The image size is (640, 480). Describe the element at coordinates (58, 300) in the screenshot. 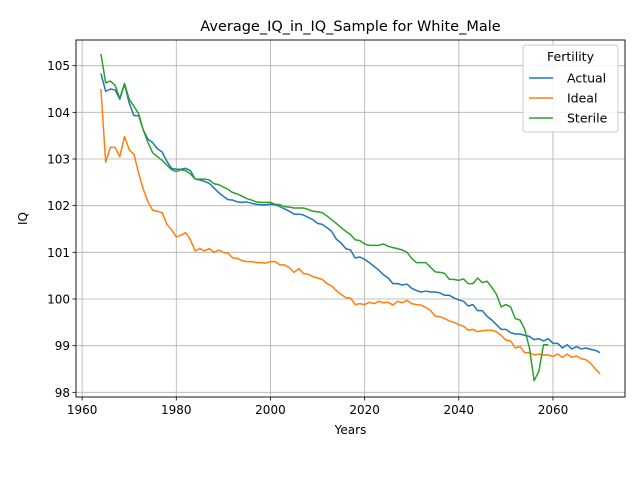

I see `y-tick-label: 100` at that location.